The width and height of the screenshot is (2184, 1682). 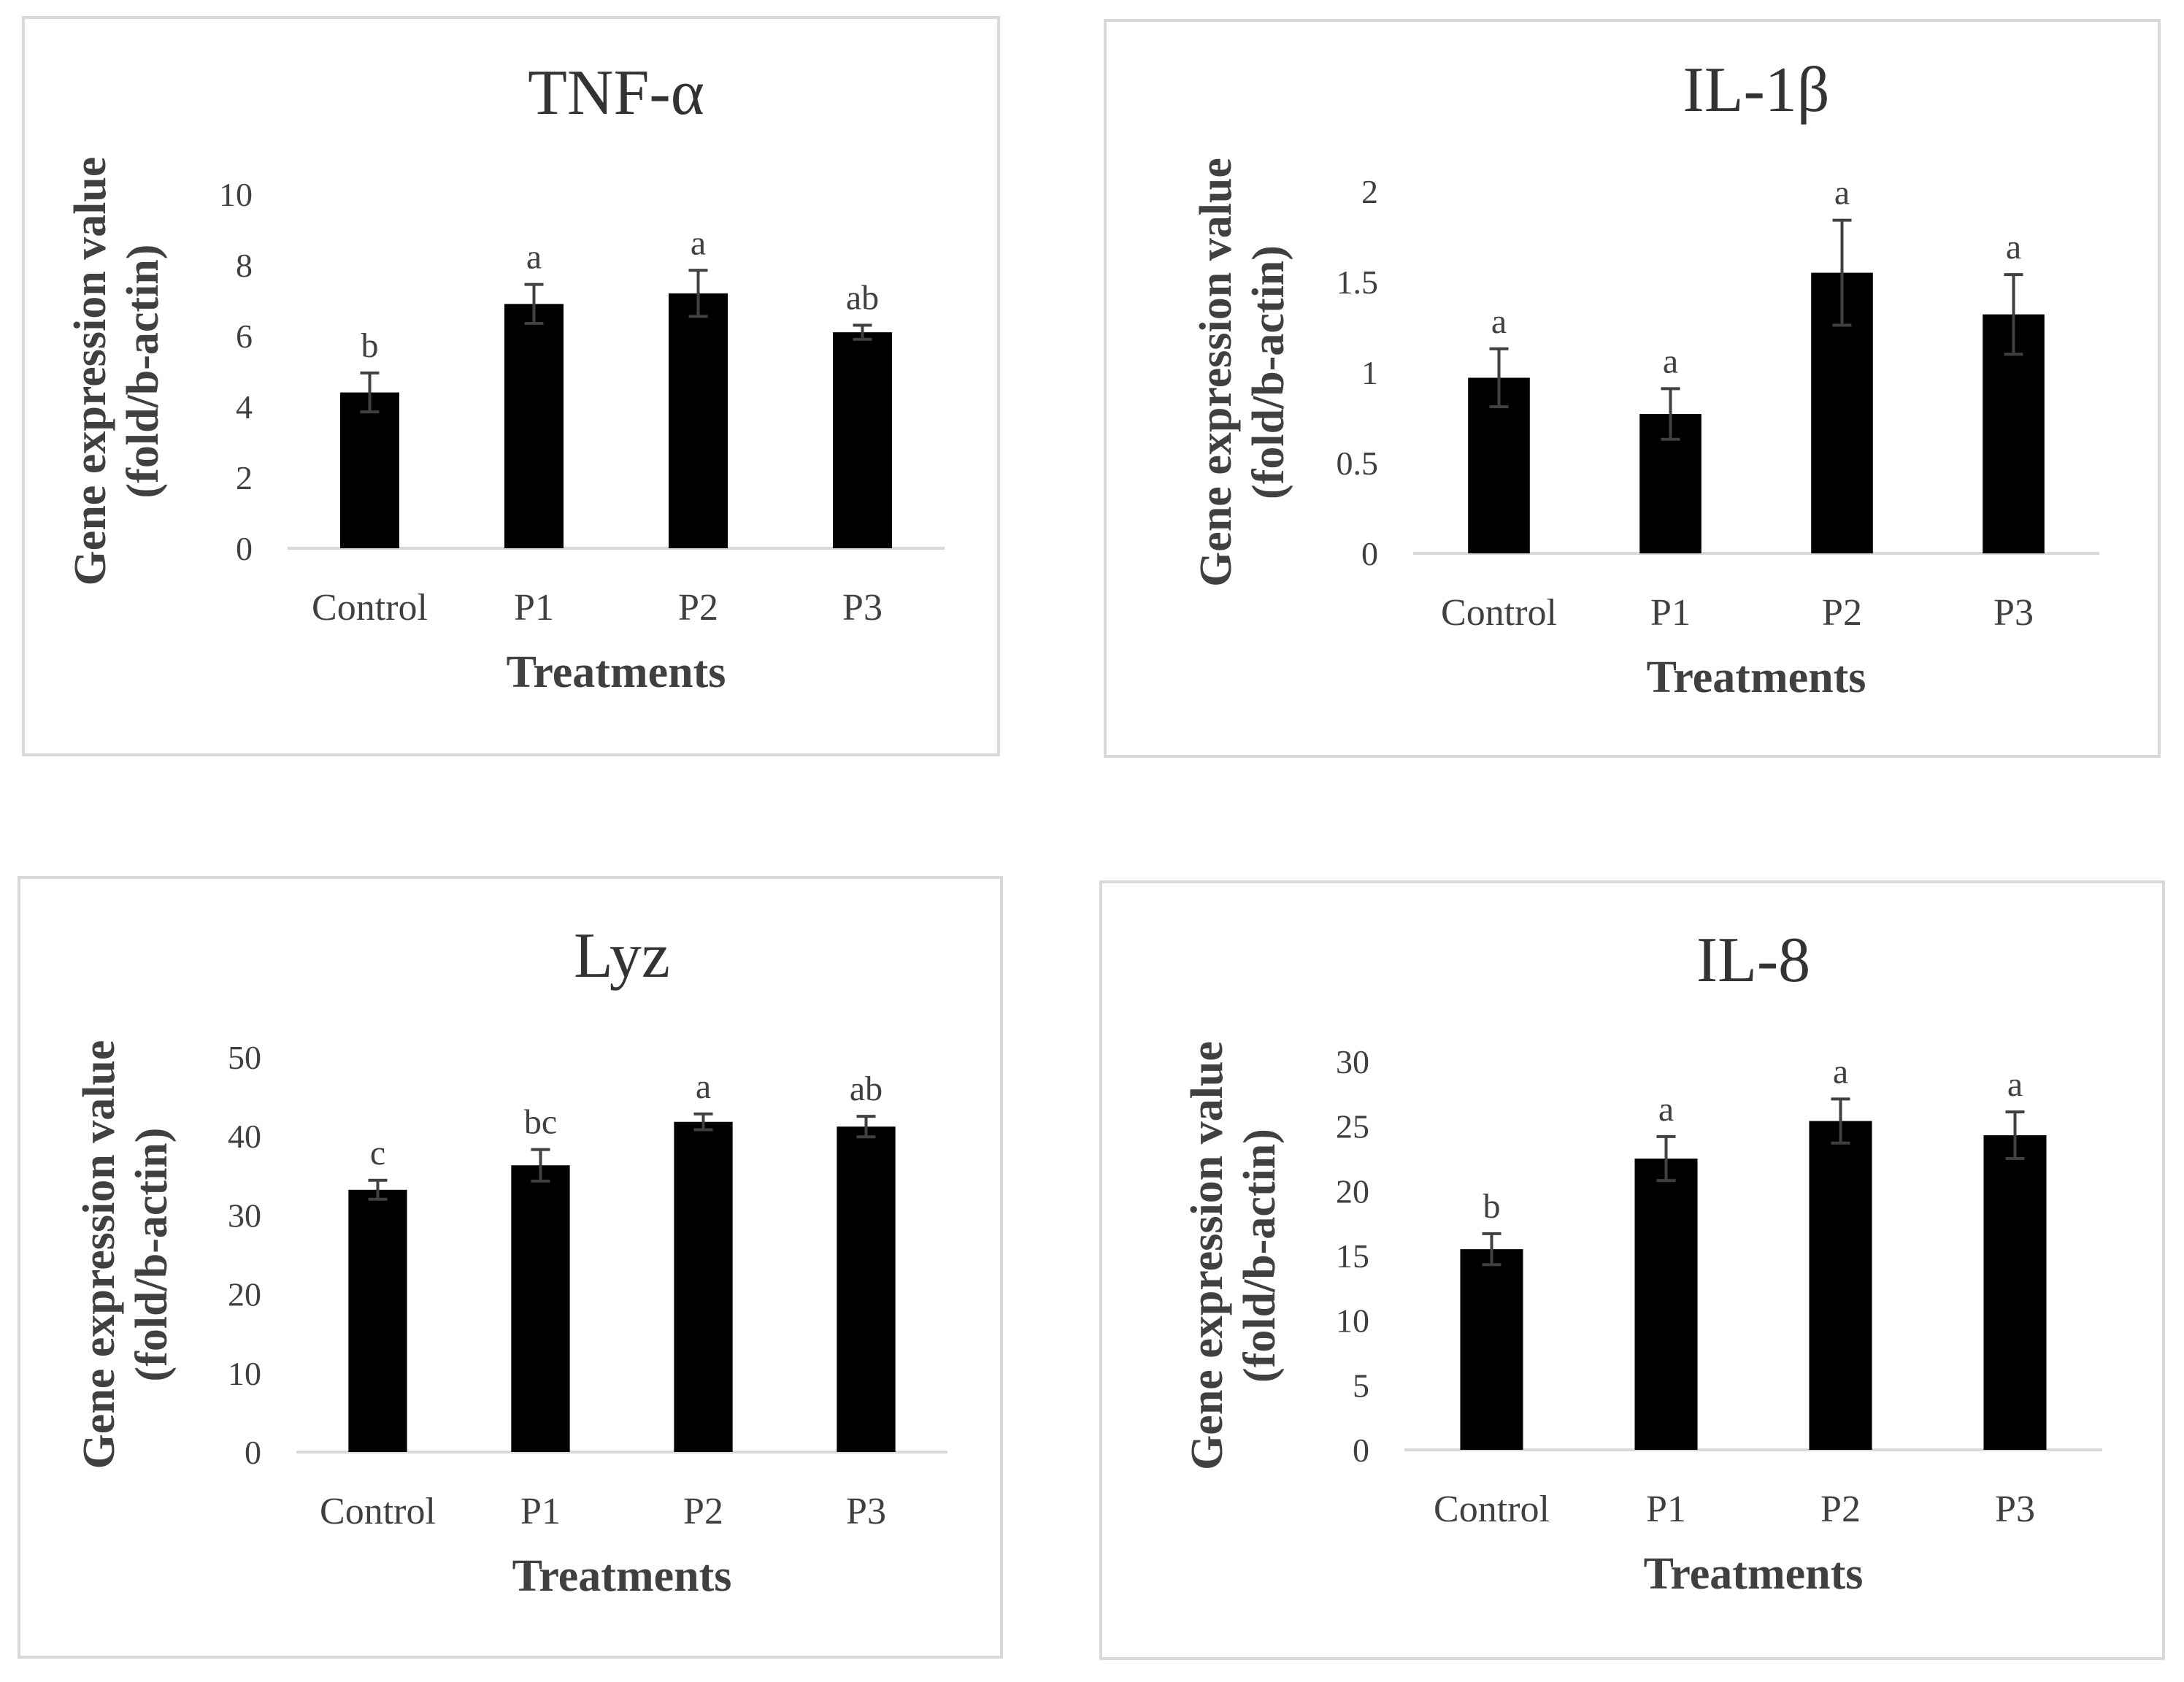 I want to click on y-tick-label: 8, so click(x=245, y=265).